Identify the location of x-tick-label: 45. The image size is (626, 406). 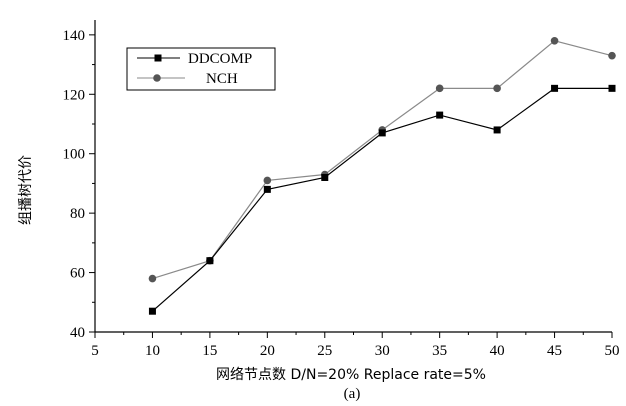
(554, 351).